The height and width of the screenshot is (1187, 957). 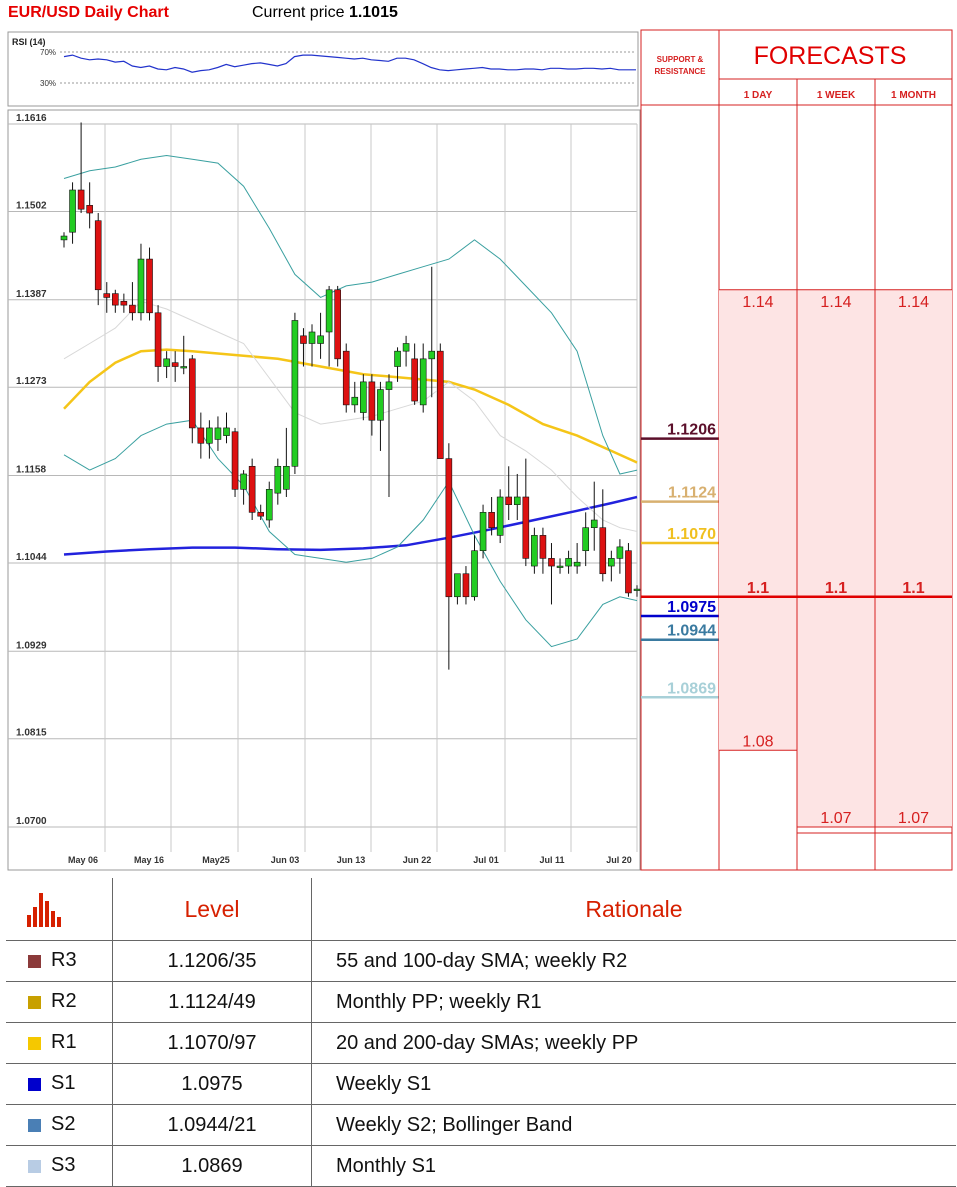 I want to click on level-value: 1.0944/21, so click(x=212, y=1125).